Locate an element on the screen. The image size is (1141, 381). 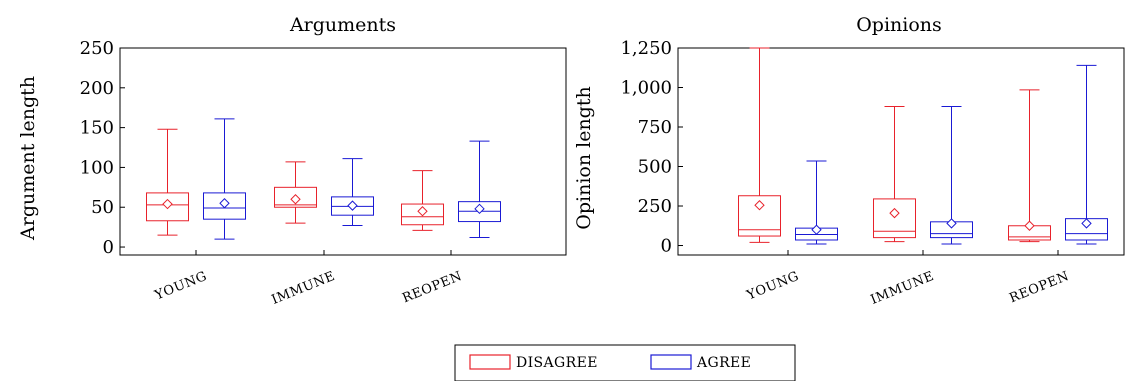
chart-title: Arguments is located at coordinates (342, 25).